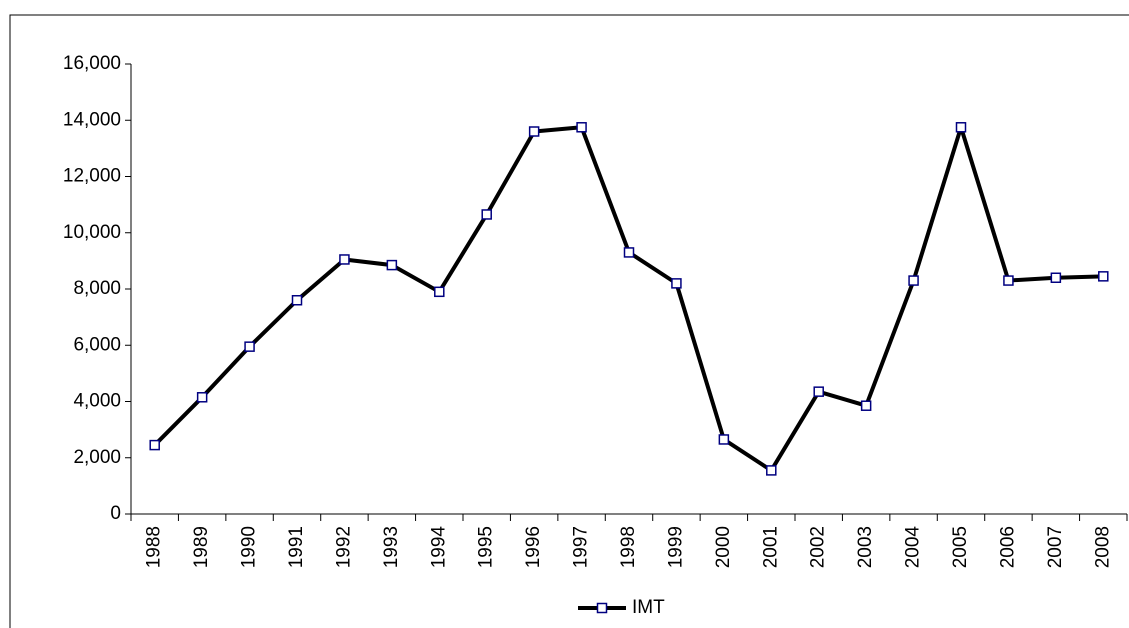  What do you see at coordinates (249, 547) in the screenshot?
I see `x-tick-label: 1990` at bounding box center [249, 547].